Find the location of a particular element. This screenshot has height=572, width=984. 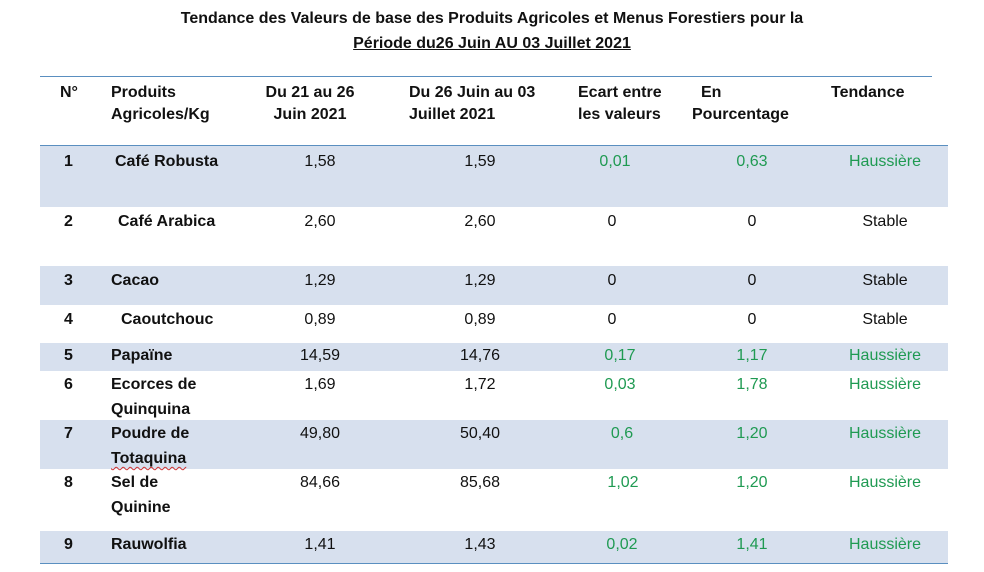

row-product: Sel de Quinine is located at coordinates (141, 495).